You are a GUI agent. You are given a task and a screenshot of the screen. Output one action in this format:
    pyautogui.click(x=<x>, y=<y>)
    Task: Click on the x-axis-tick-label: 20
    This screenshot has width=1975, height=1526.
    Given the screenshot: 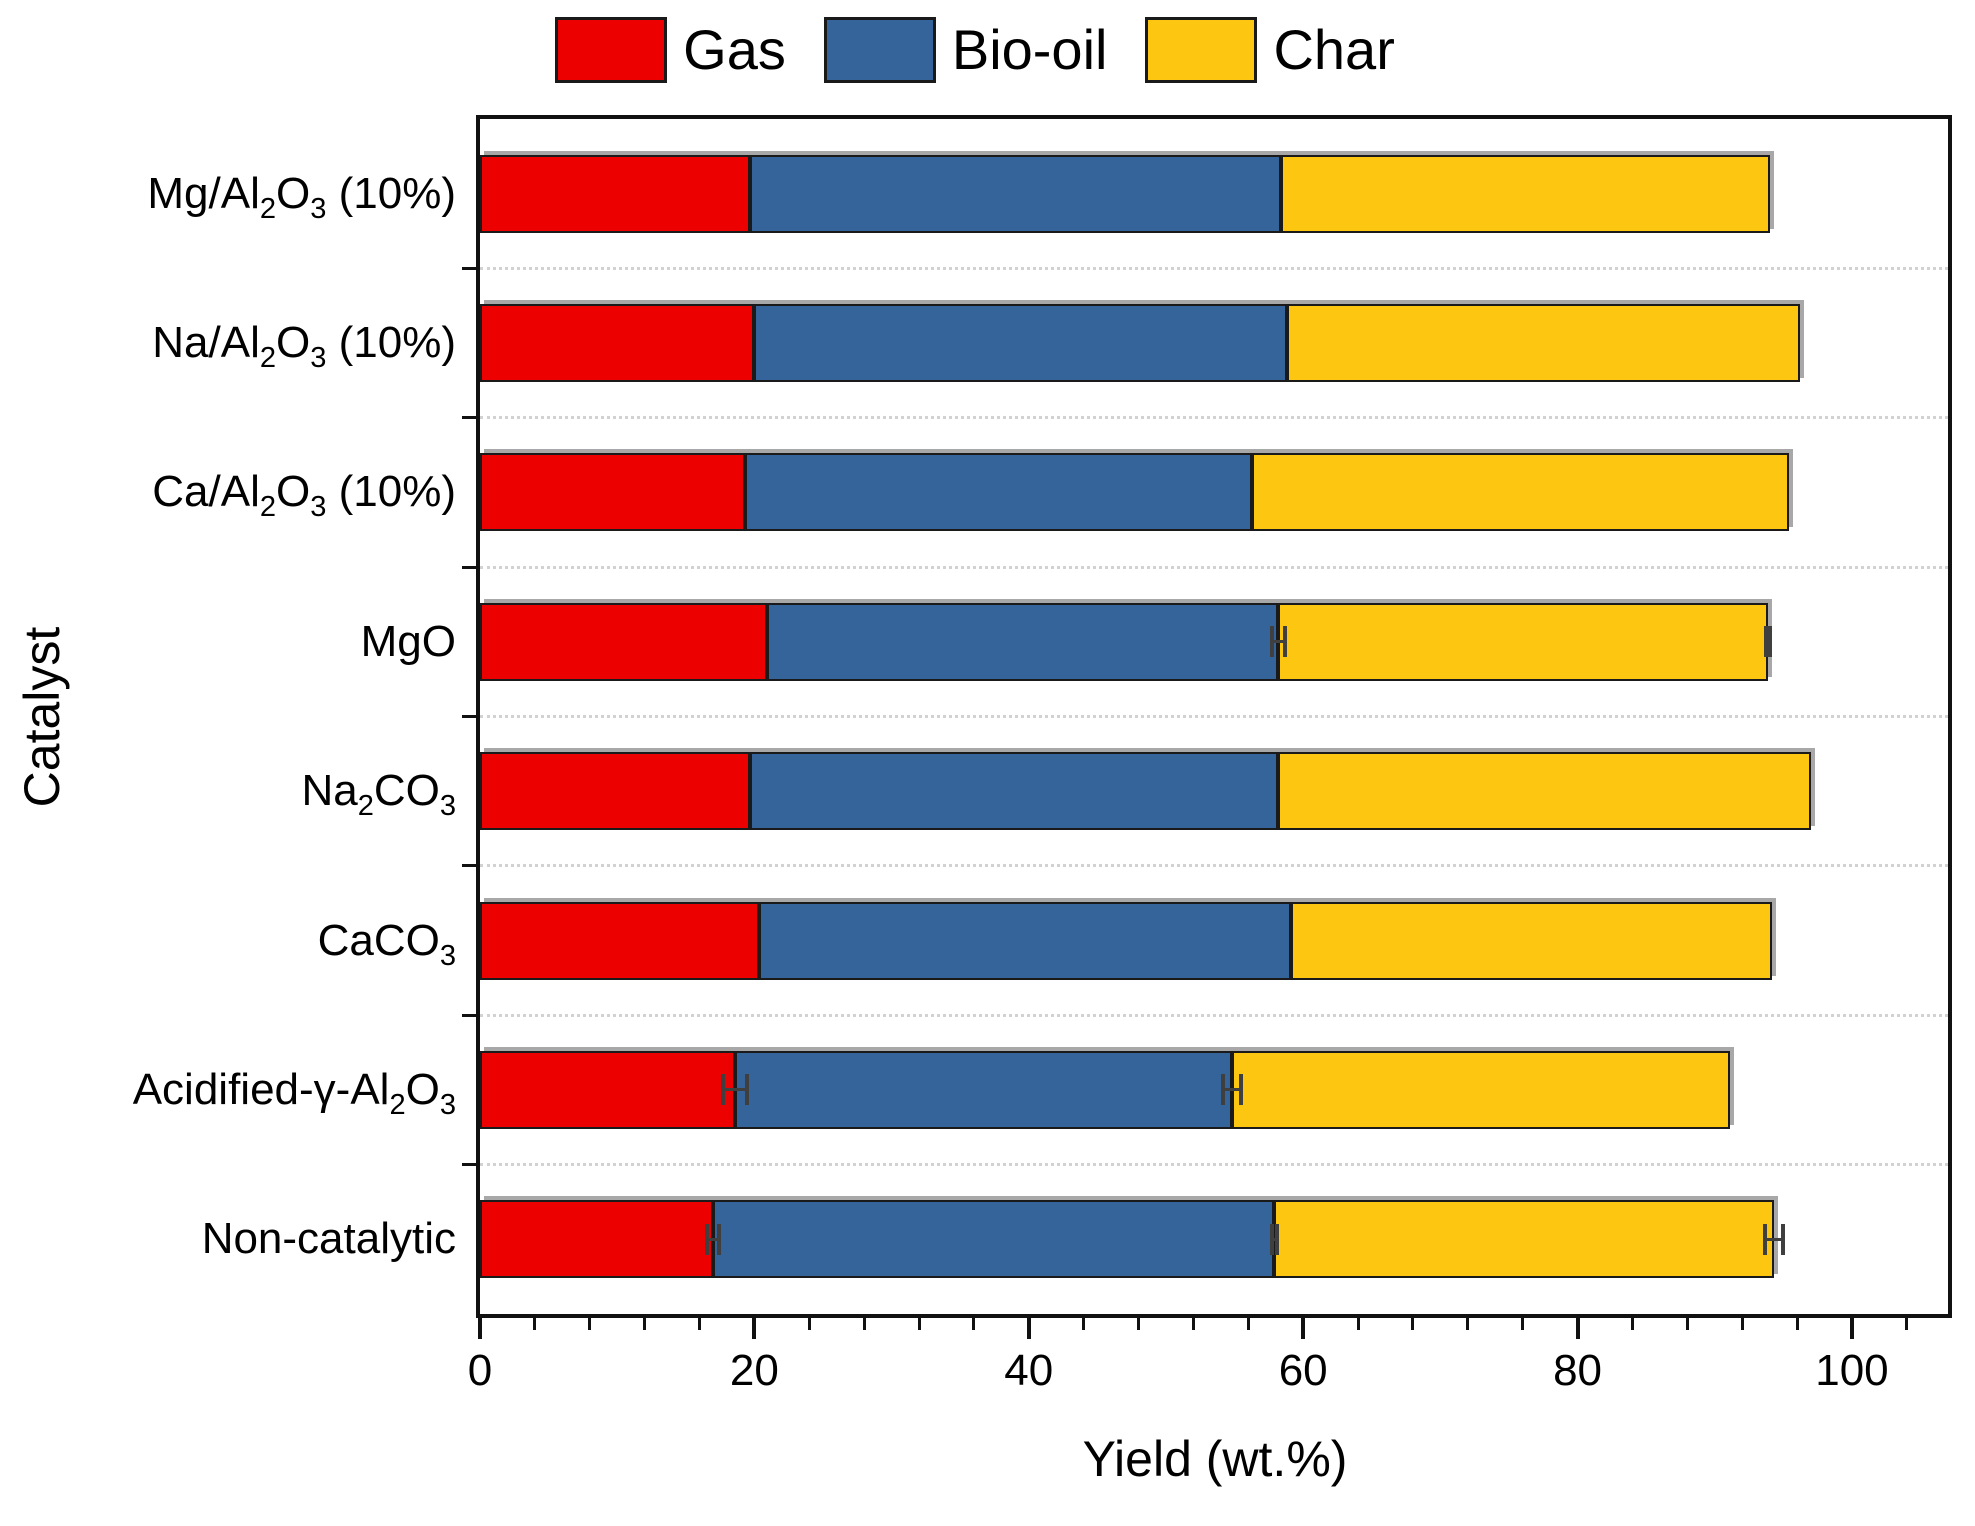 What is the action you would take?
    pyautogui.click(x=754, y=1370)
    